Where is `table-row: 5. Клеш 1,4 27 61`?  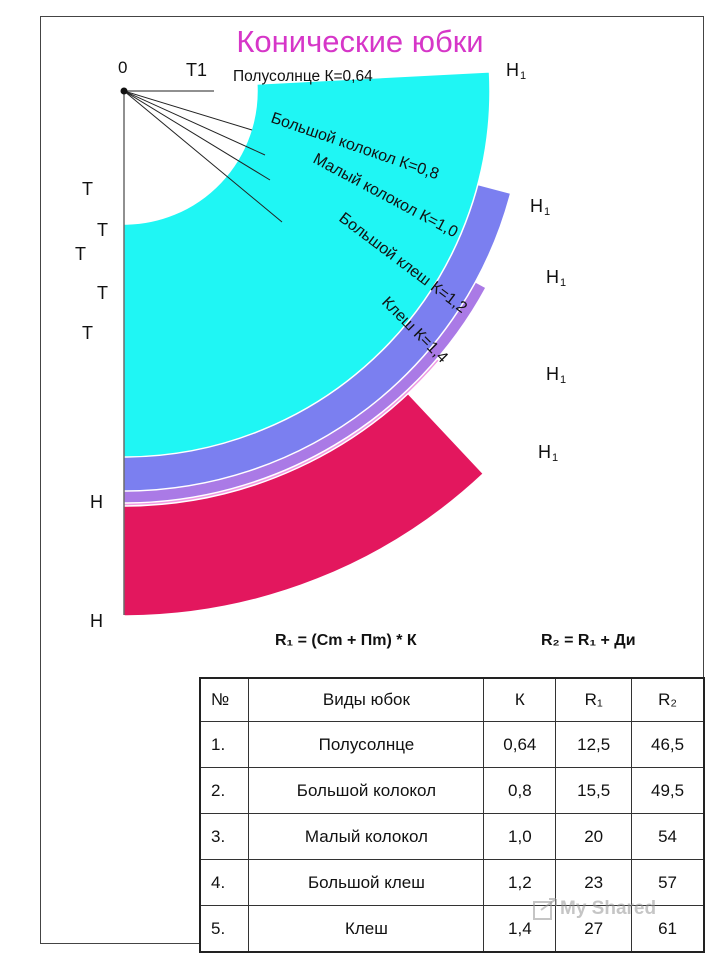
table-row: 5. Клеш 1,4 27 61 is located at coordinates (452, 929).